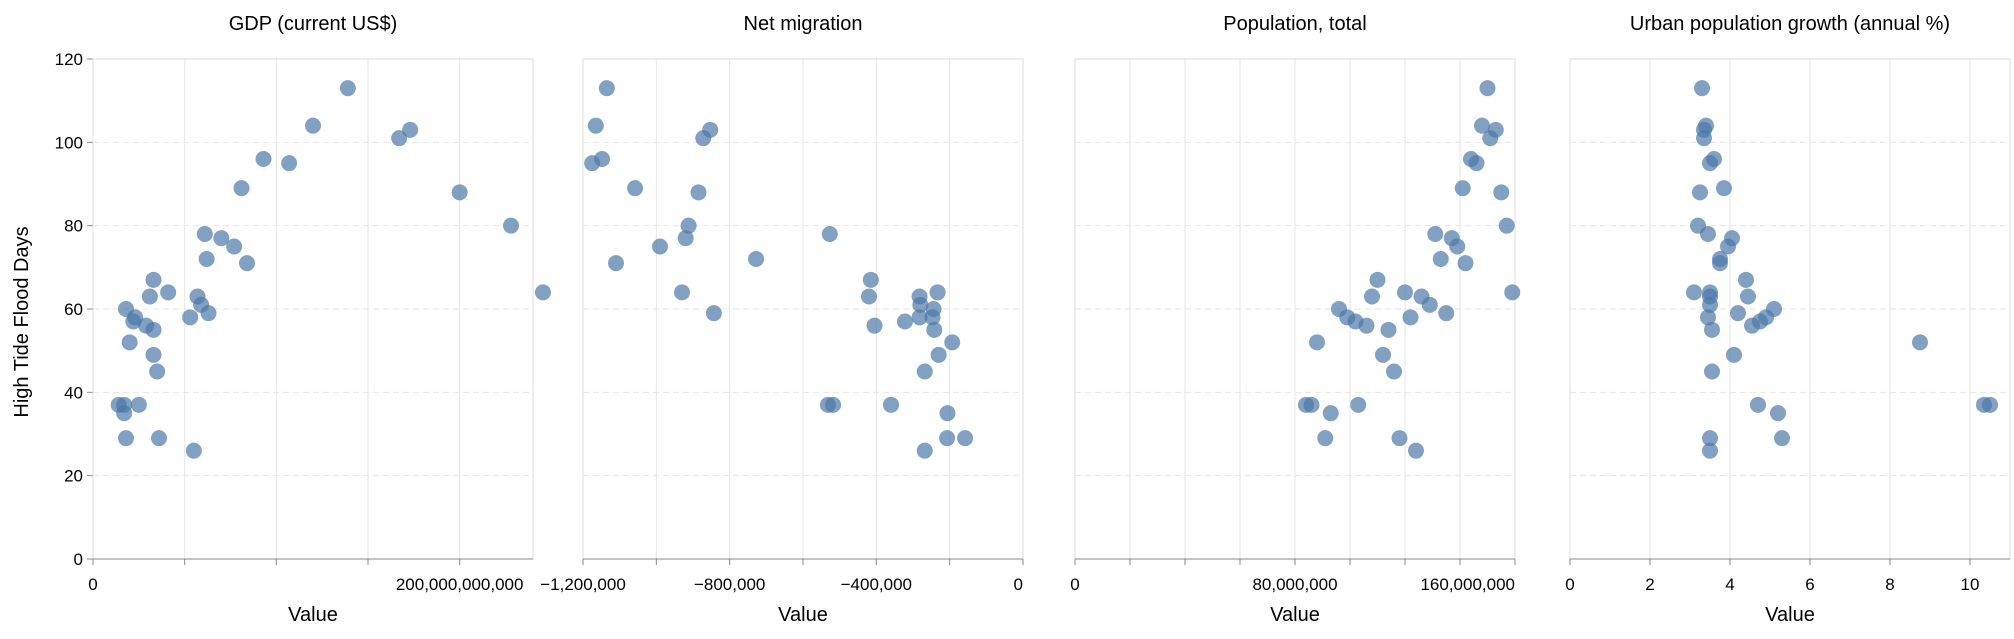  I want to click on y-tick-label: 20, so click(73, 476).